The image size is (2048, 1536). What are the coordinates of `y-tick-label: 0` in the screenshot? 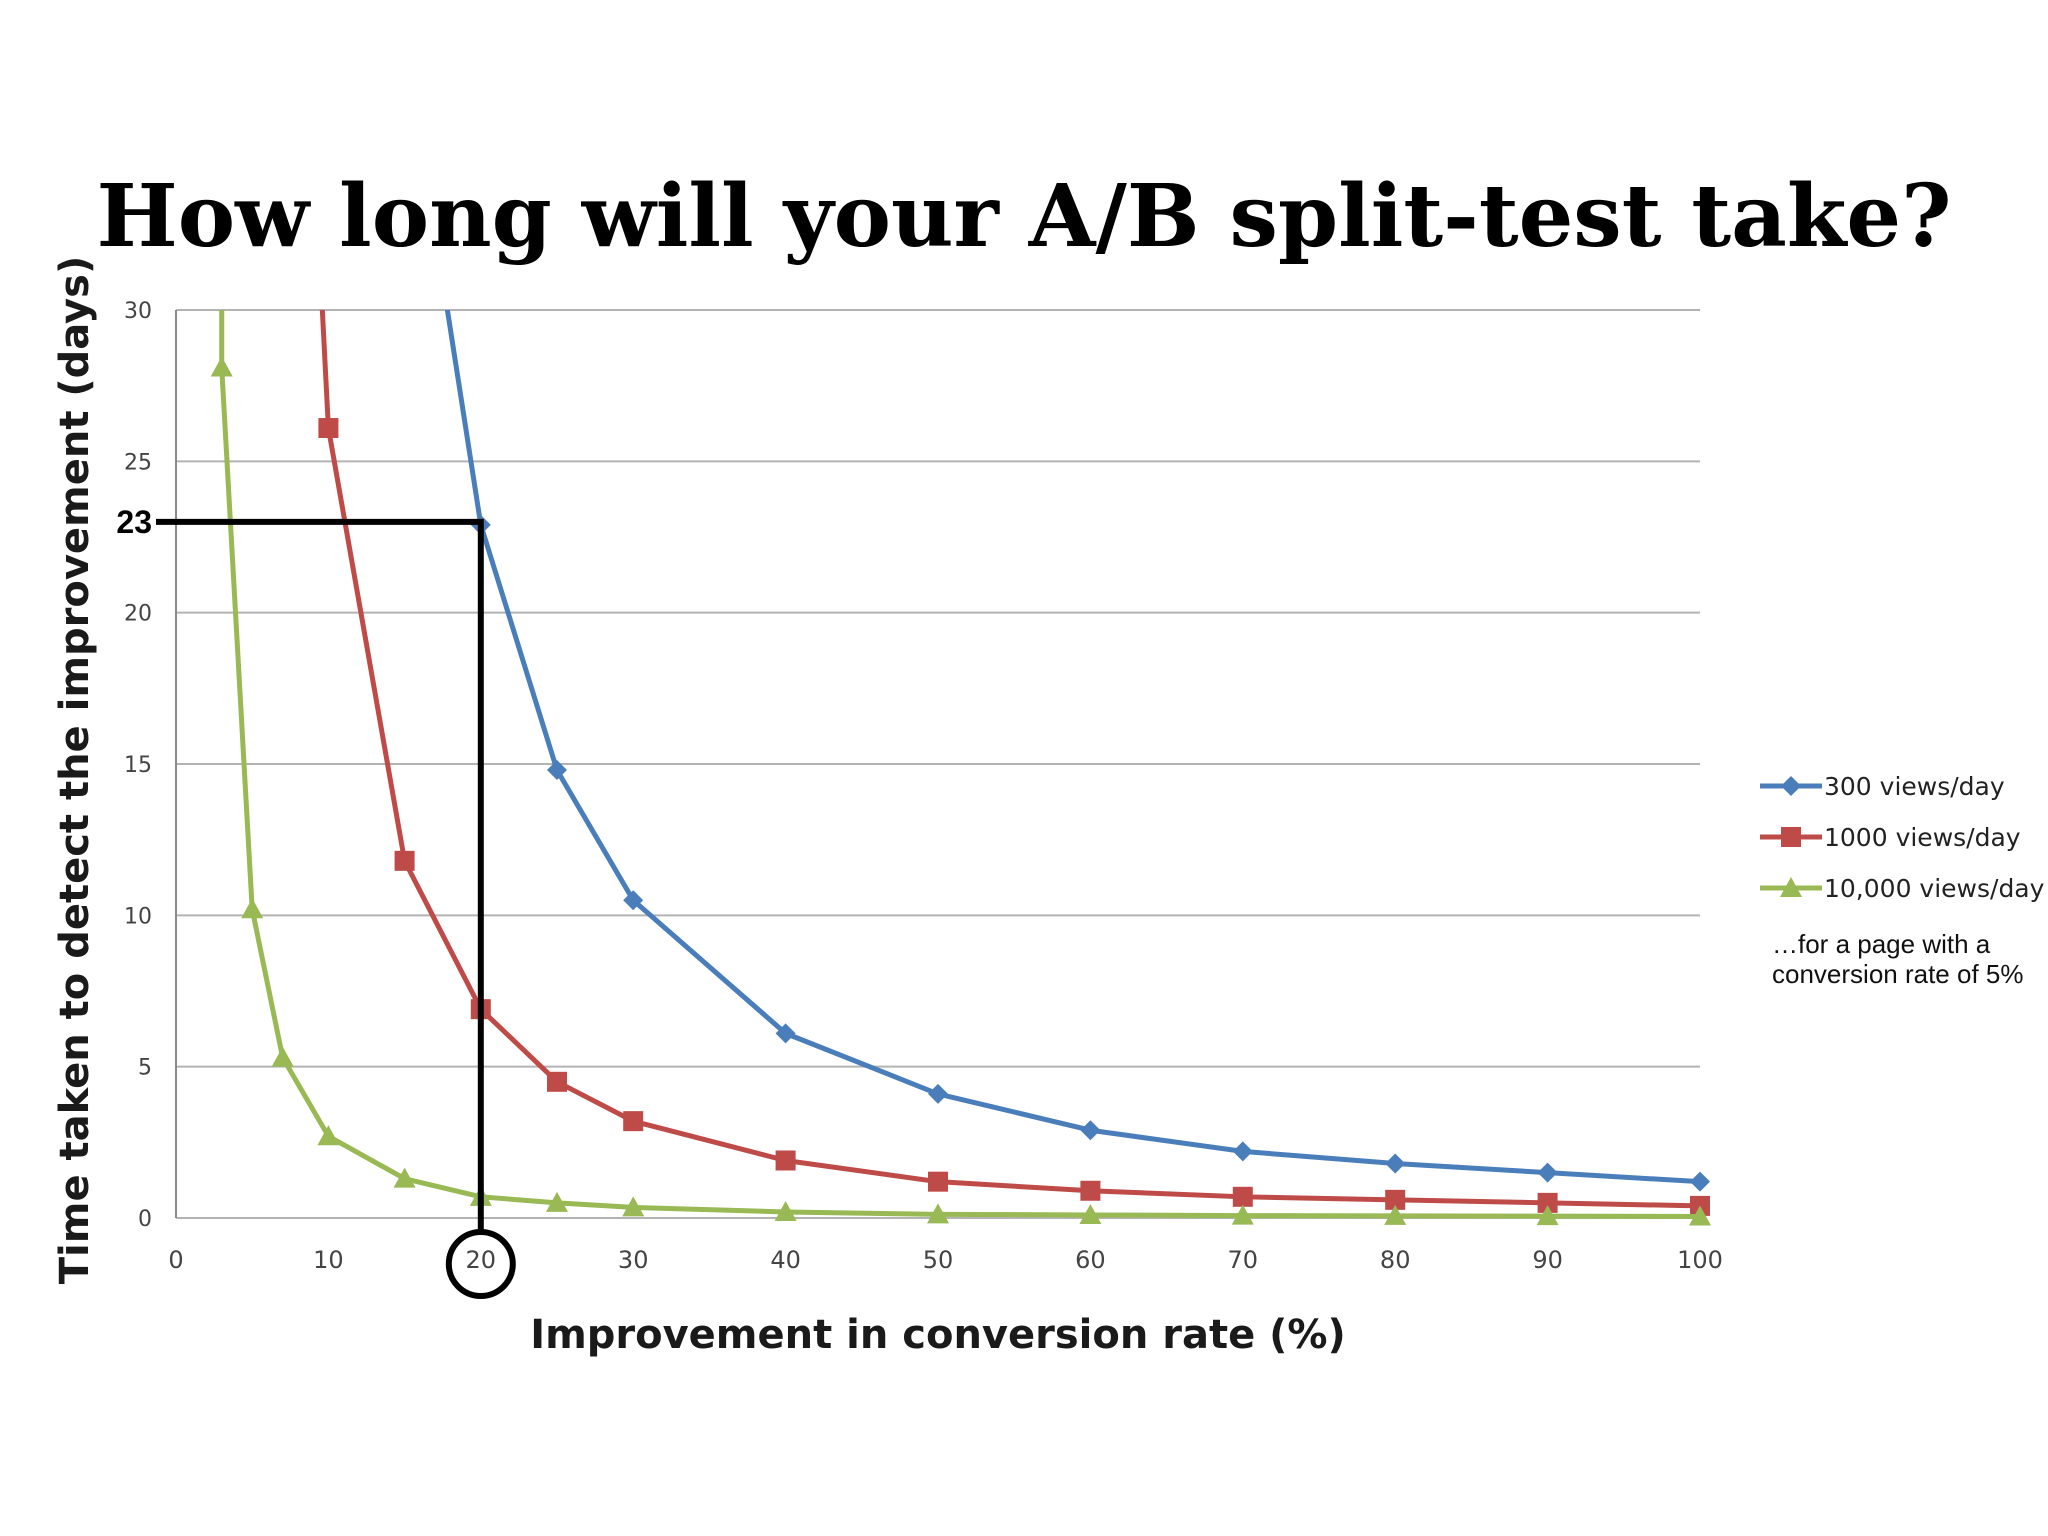 It's located at (145, 1219).